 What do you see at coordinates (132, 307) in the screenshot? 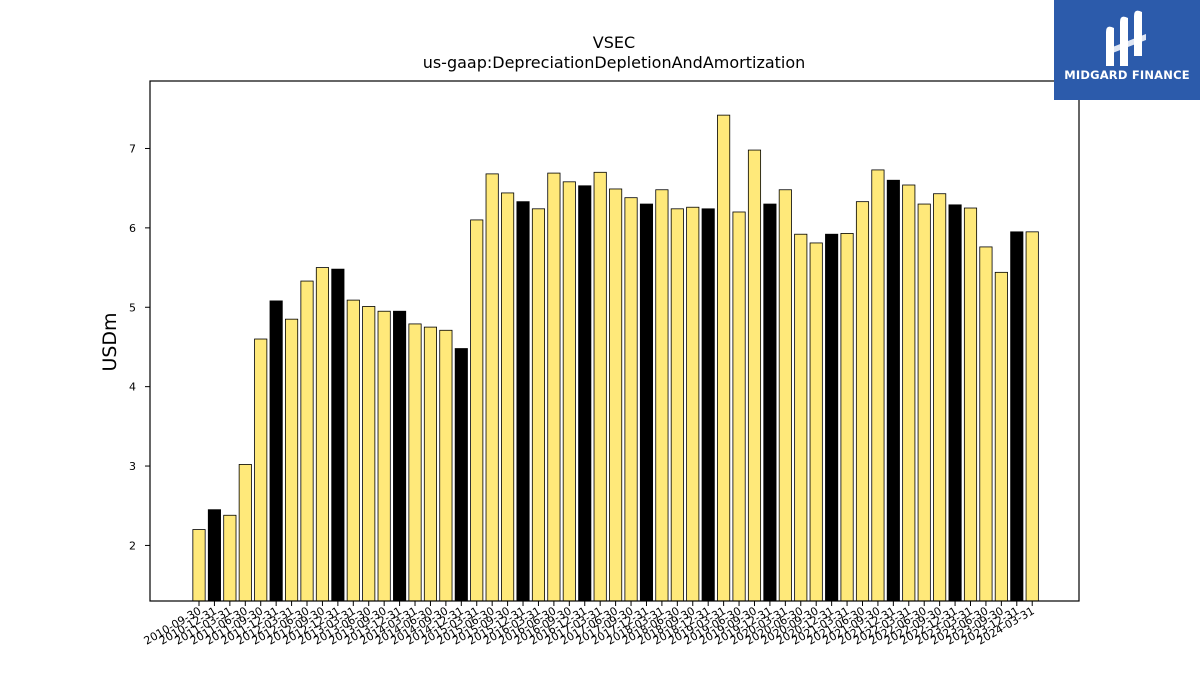
I see `y-tick-label: 5` at bounding box center [132, 307].